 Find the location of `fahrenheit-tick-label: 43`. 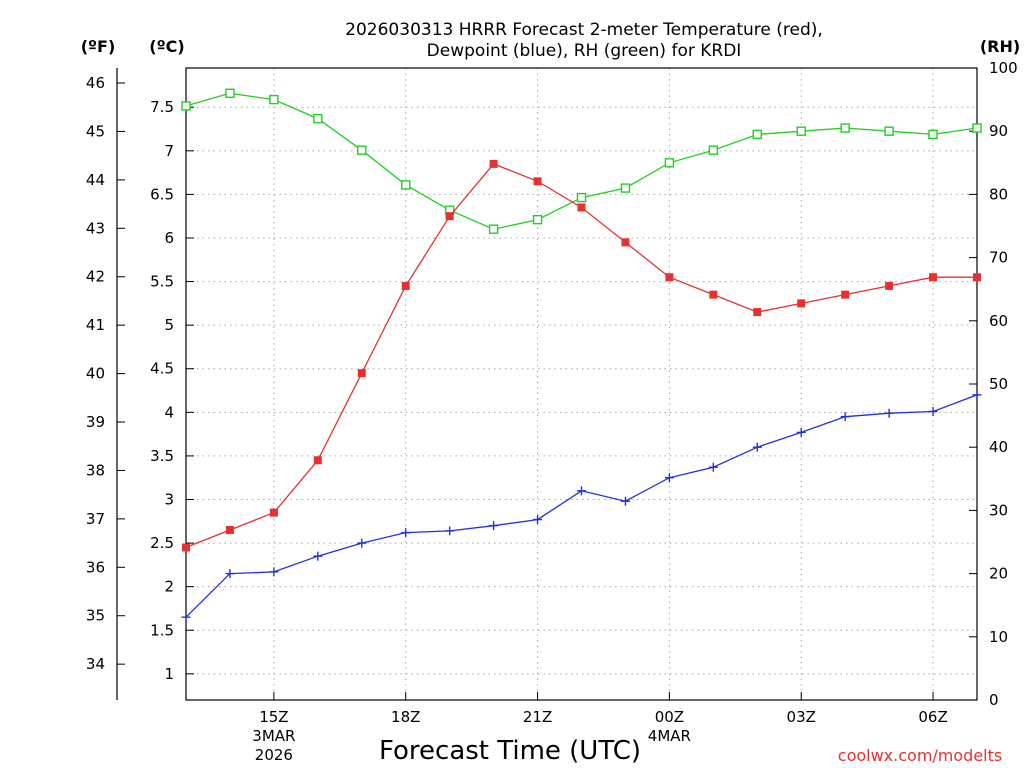

fahrenheit-tick-label: 43 is located at coordinates (95, 228).